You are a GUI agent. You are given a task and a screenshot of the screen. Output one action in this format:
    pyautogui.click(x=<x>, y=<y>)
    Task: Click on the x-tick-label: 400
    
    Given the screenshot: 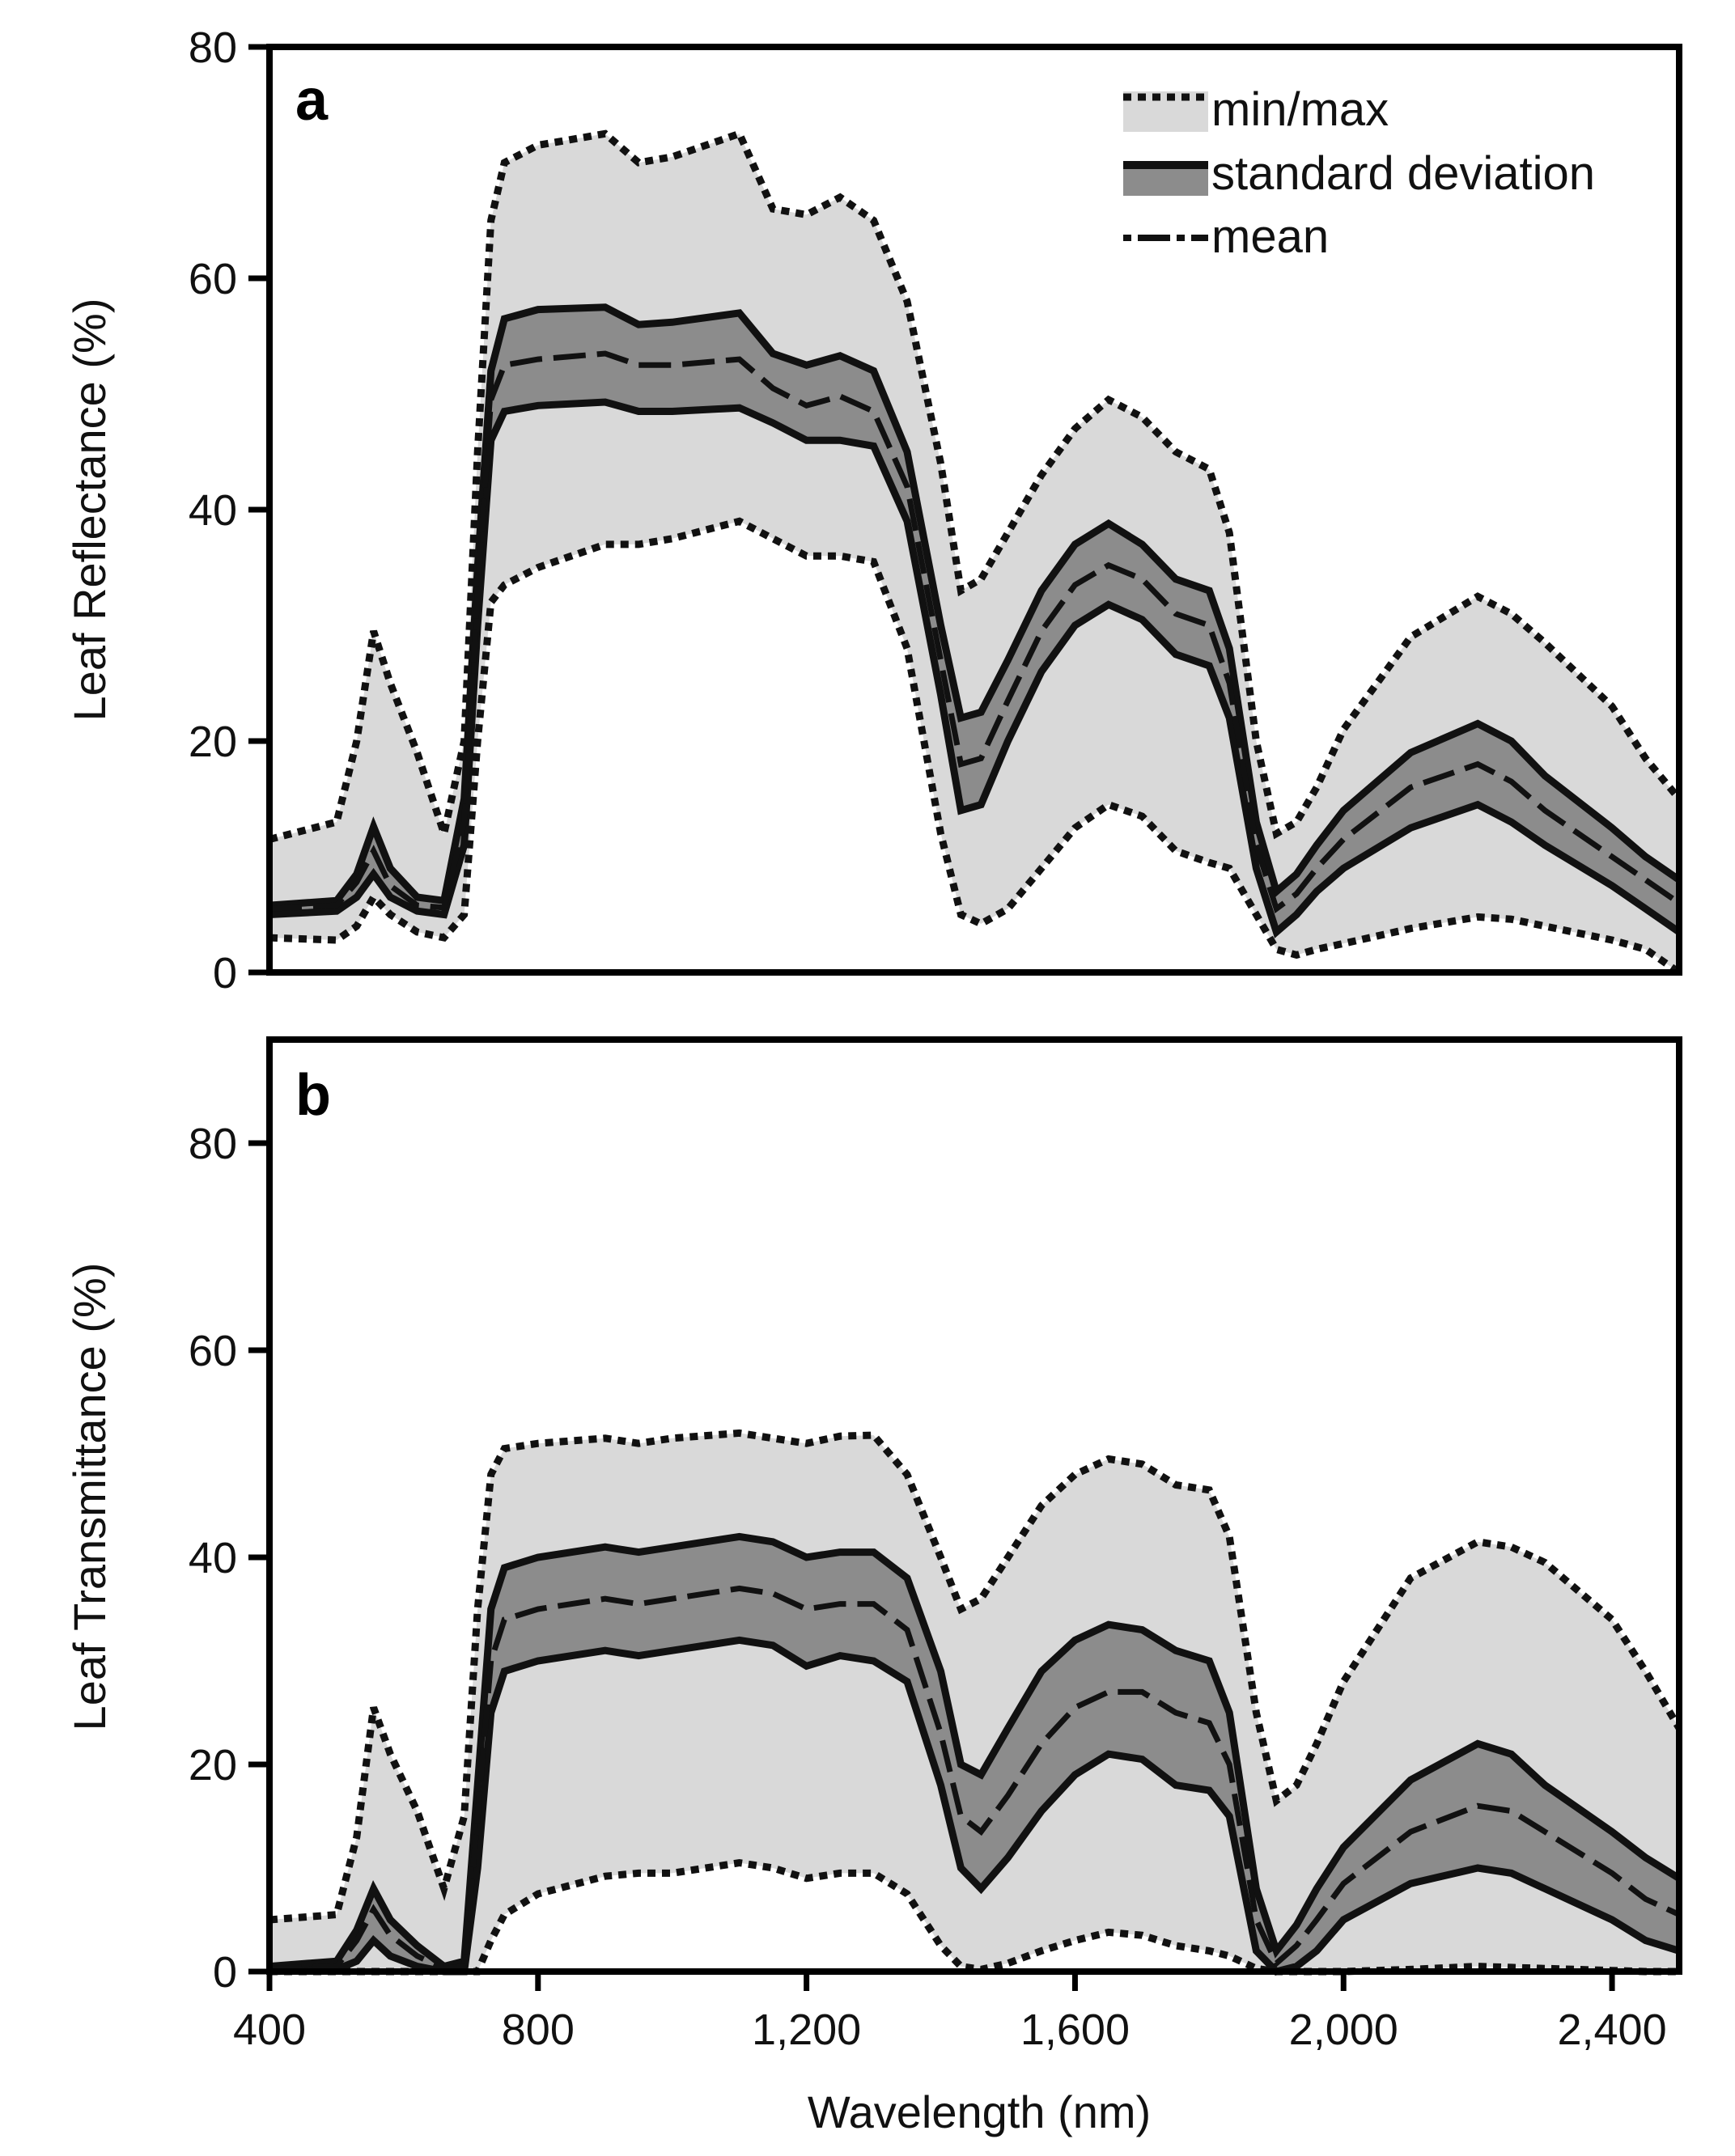 What is the action you would take?
    pyautogui.click(x=269, y=2030)
    